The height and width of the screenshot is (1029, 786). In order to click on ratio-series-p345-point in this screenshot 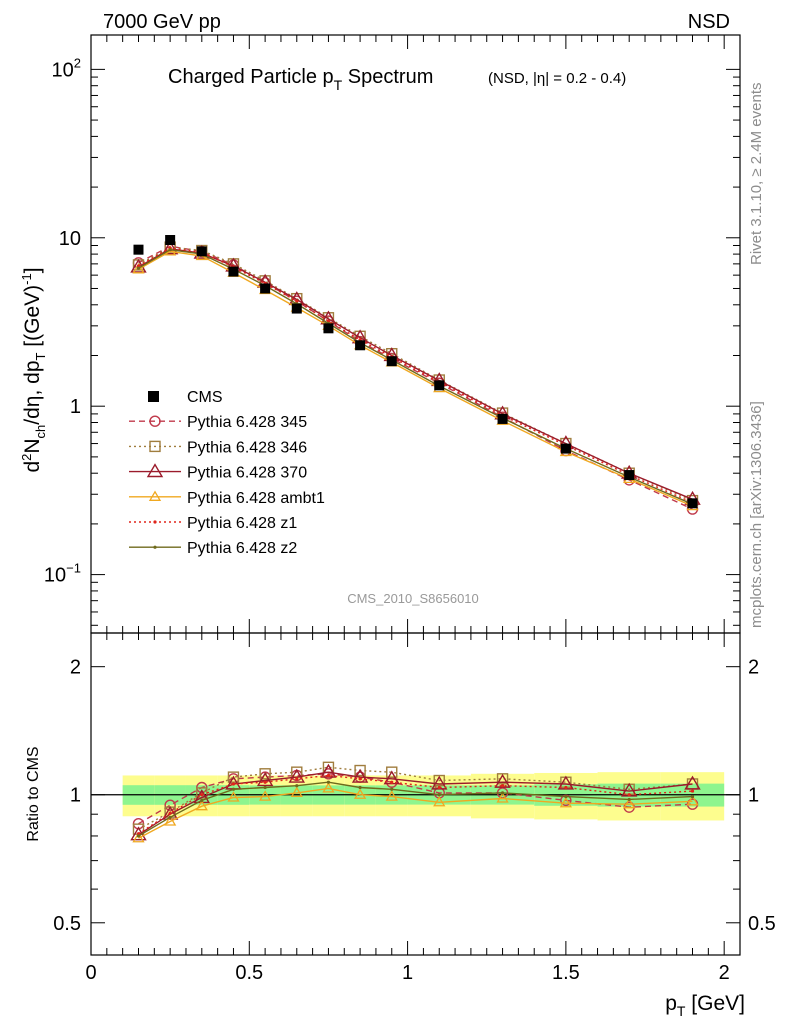, I will do `click(170, 805)`.